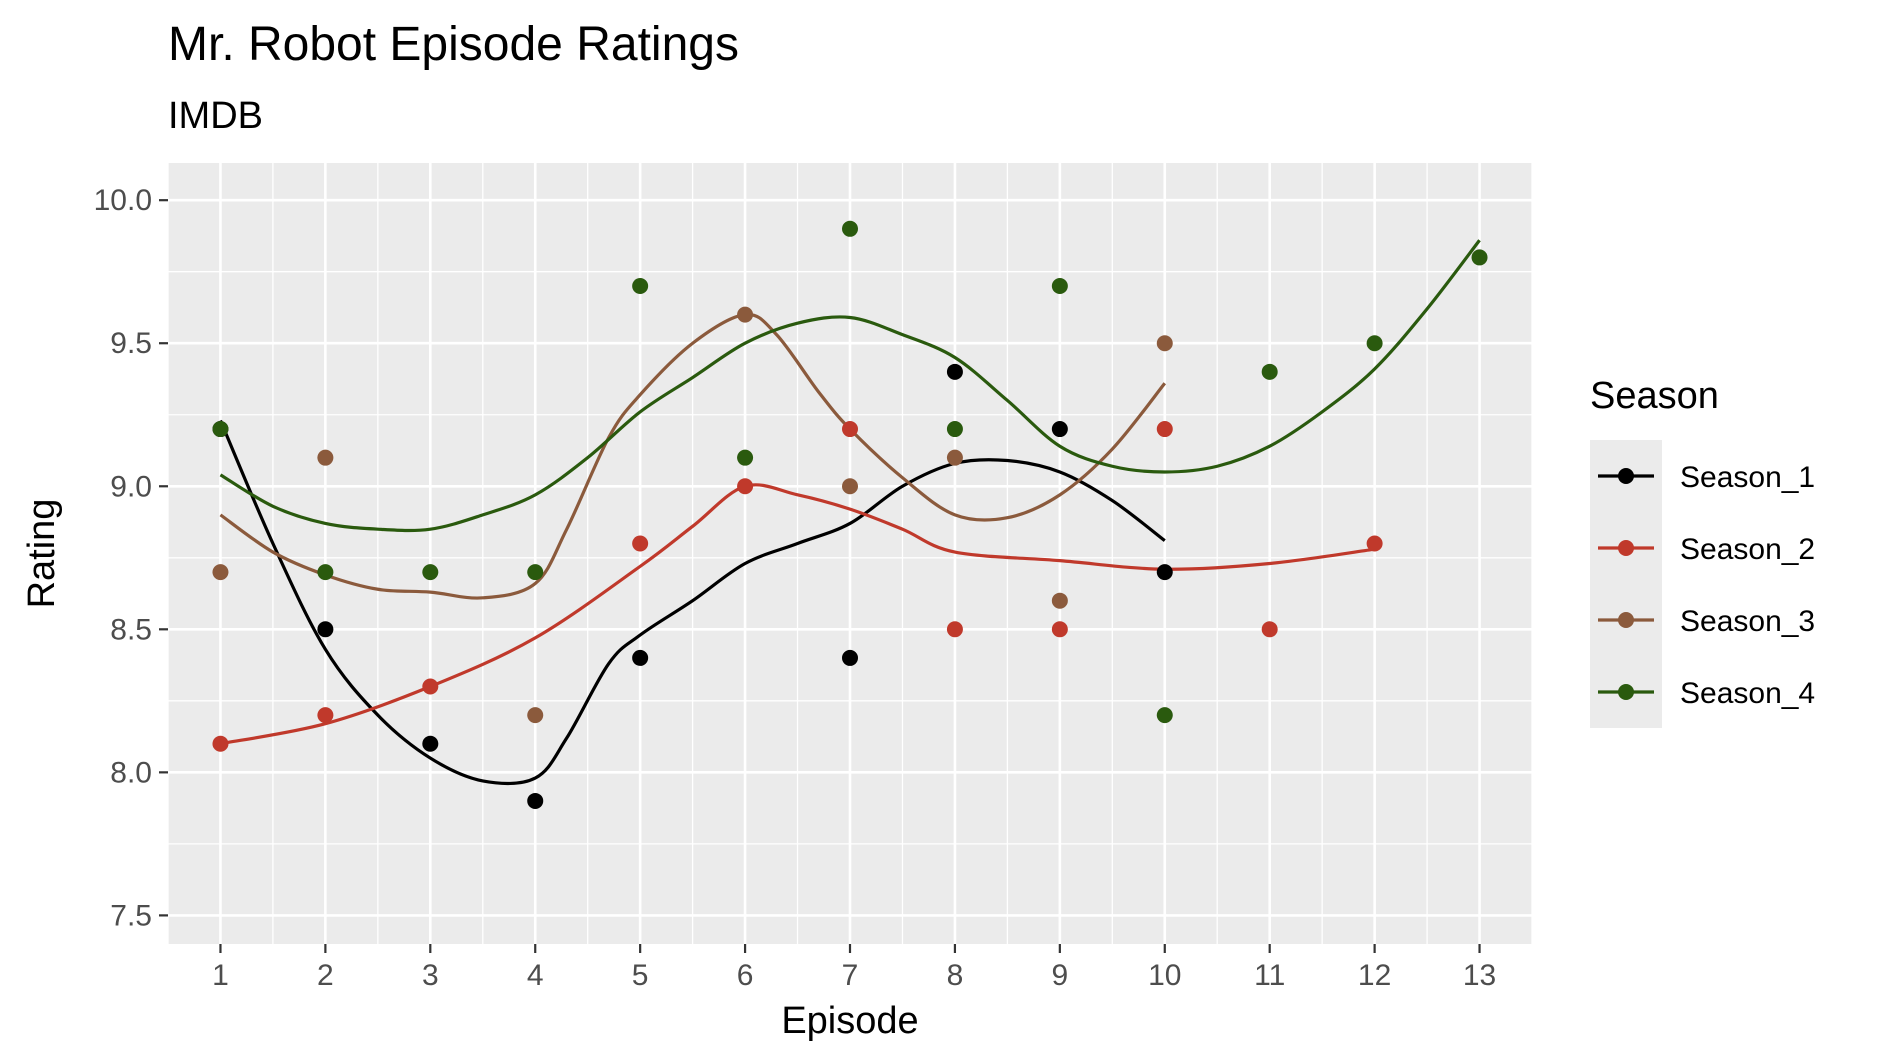  What do you see at coordinates (131, 772) in the screenshot?
I see `y-tick-label: 8.0` at bounding box center [131, 772].